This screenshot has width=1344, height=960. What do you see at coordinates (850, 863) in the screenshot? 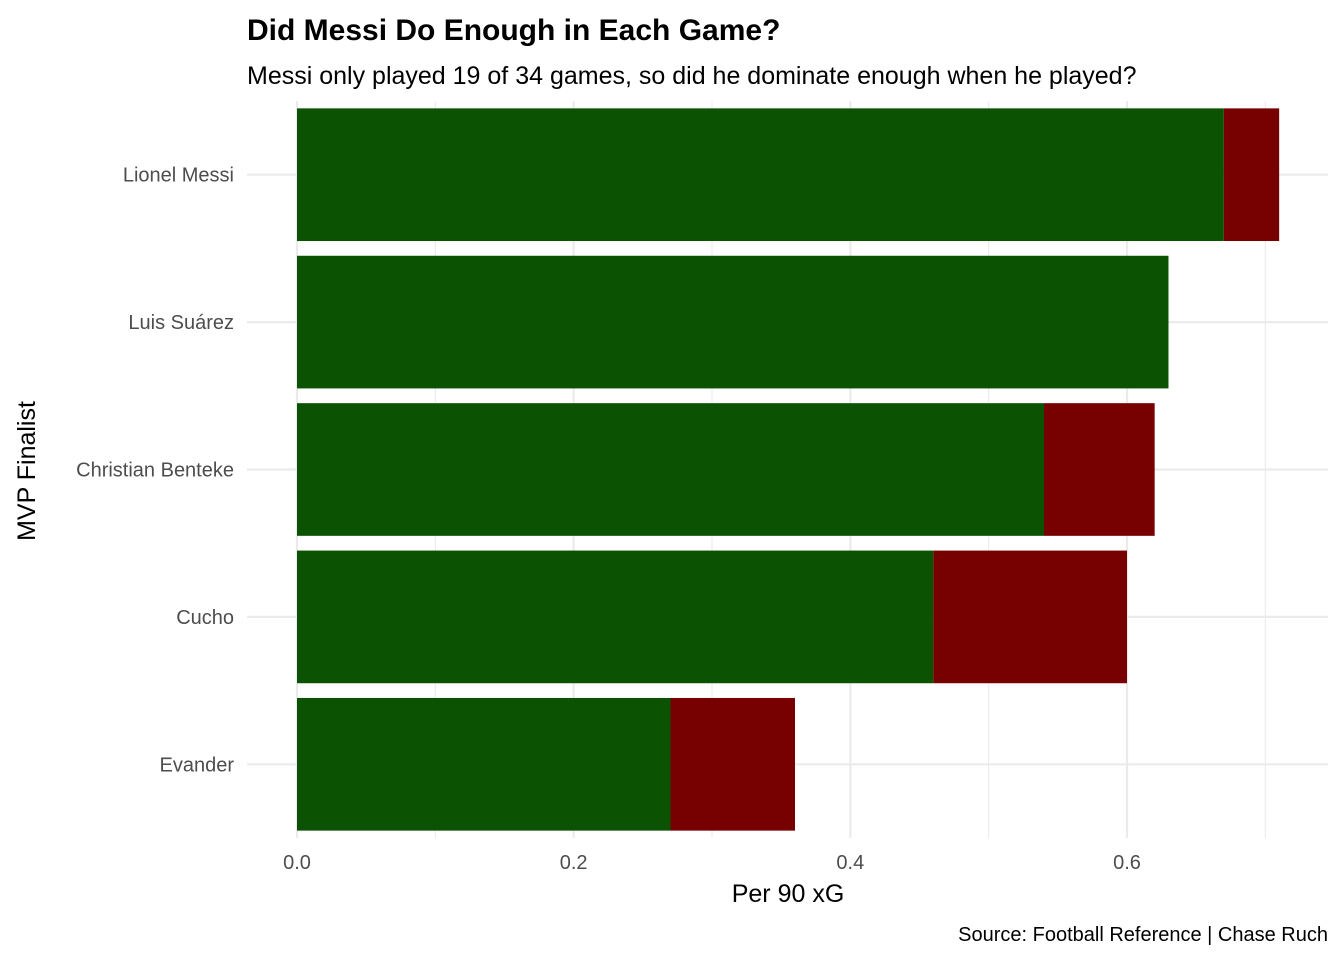
I see `x-tick-label: 0.4` at bounding box center [850, 863].